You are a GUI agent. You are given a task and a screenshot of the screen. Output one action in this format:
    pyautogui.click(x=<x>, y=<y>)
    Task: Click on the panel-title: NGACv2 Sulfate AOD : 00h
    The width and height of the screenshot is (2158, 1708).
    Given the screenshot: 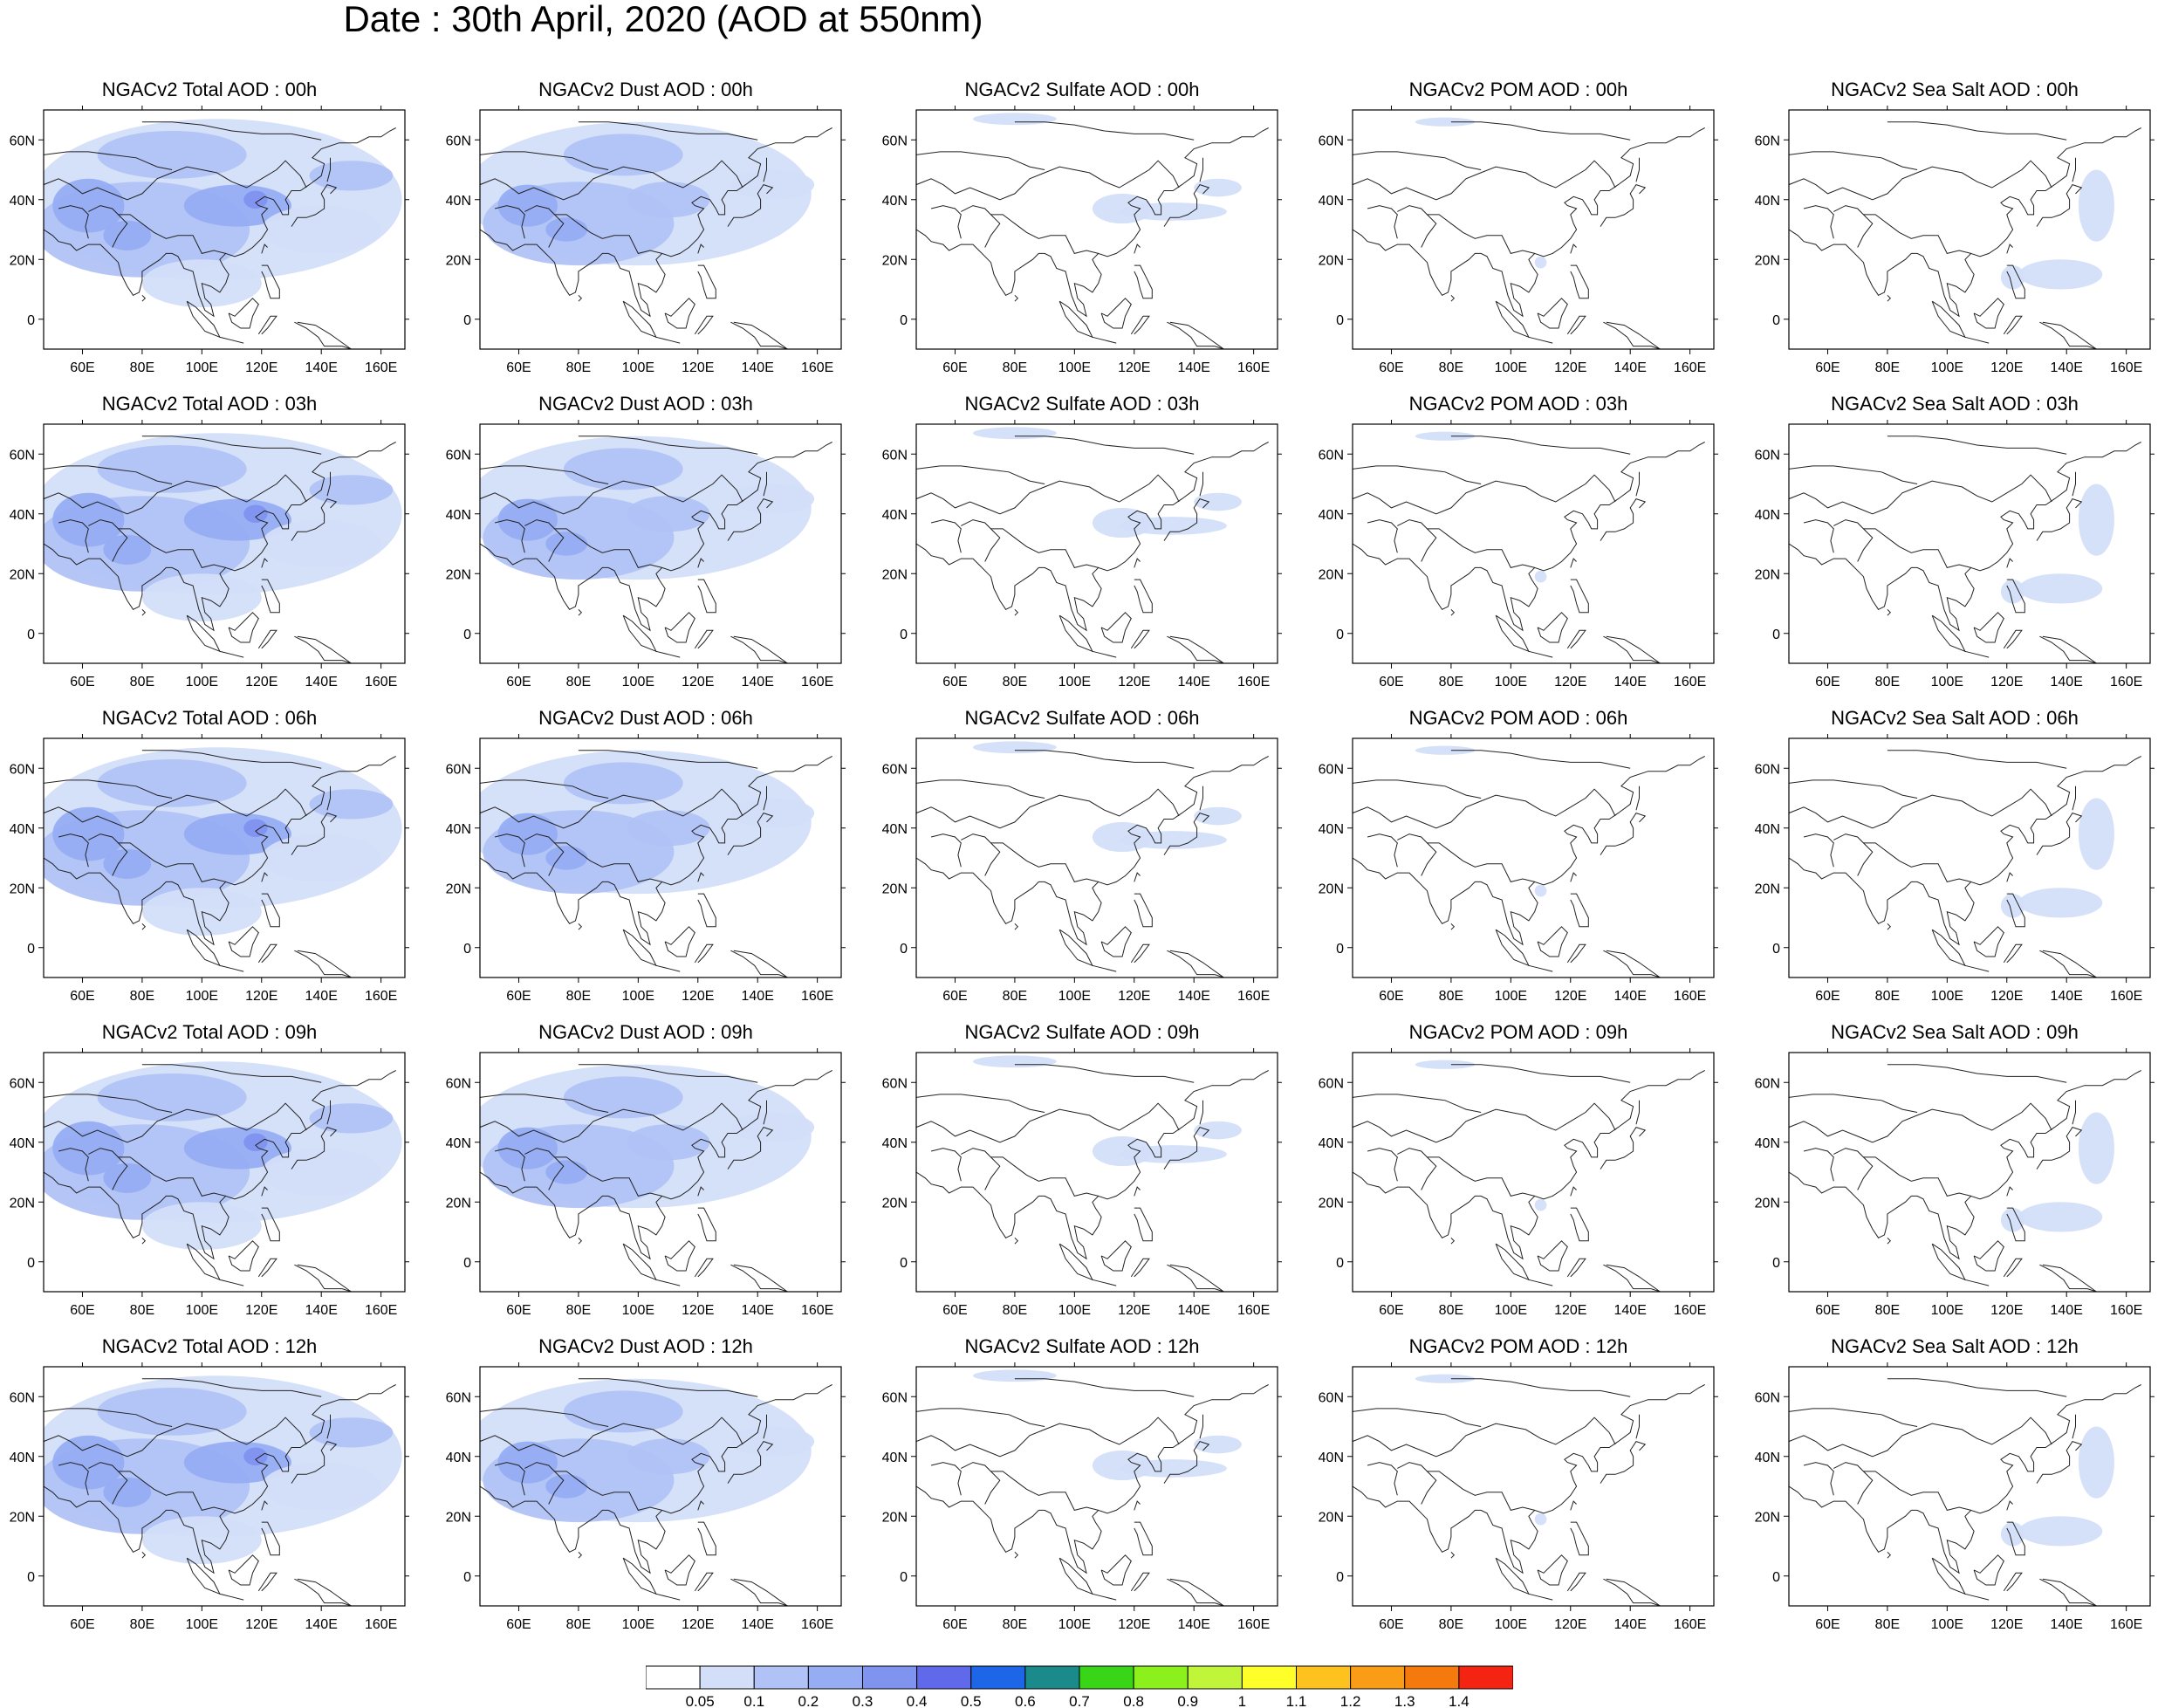 What is the action you would take?
    pyautogui.click(x=1082, y=89)
    